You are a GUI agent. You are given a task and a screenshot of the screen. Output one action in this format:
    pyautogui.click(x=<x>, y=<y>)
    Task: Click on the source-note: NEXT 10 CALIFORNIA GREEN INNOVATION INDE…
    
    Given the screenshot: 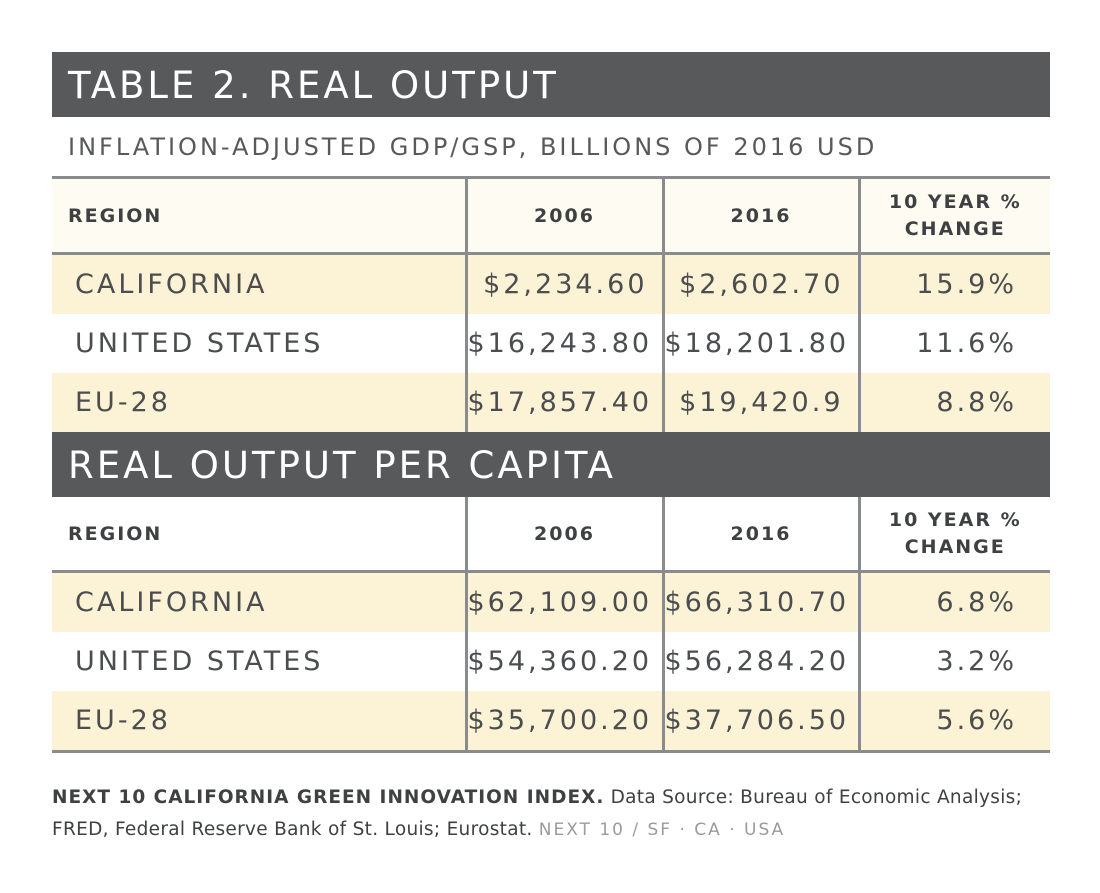 What is the action you would take?
    pyautogui.click(x=552, y=814)
    